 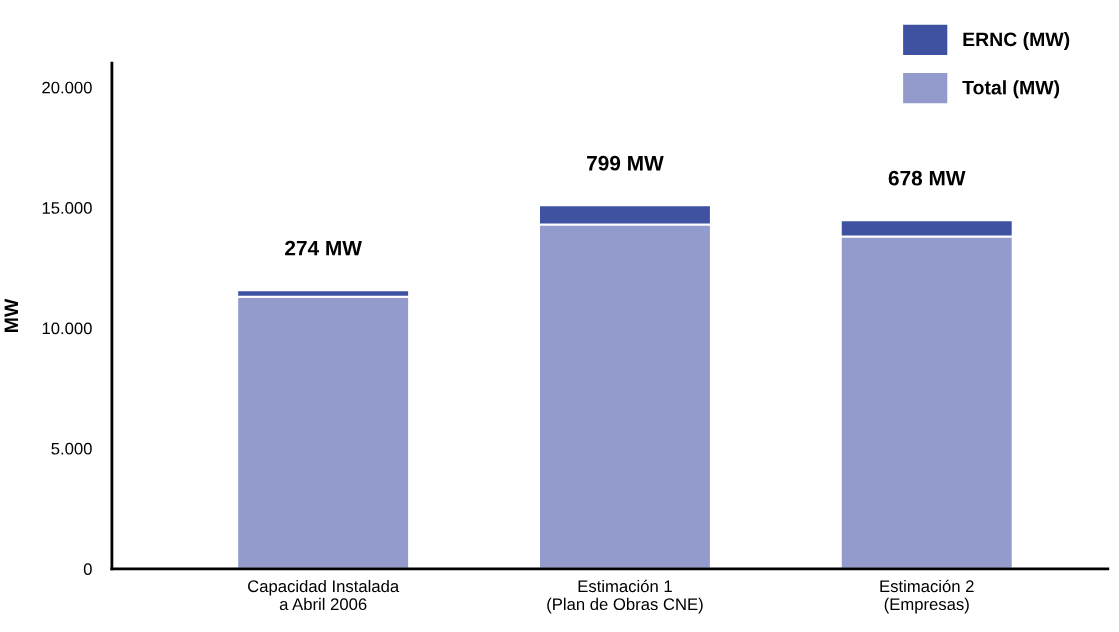 I want to click on y-tick-label: 5.000, so click(x=71, y=448).